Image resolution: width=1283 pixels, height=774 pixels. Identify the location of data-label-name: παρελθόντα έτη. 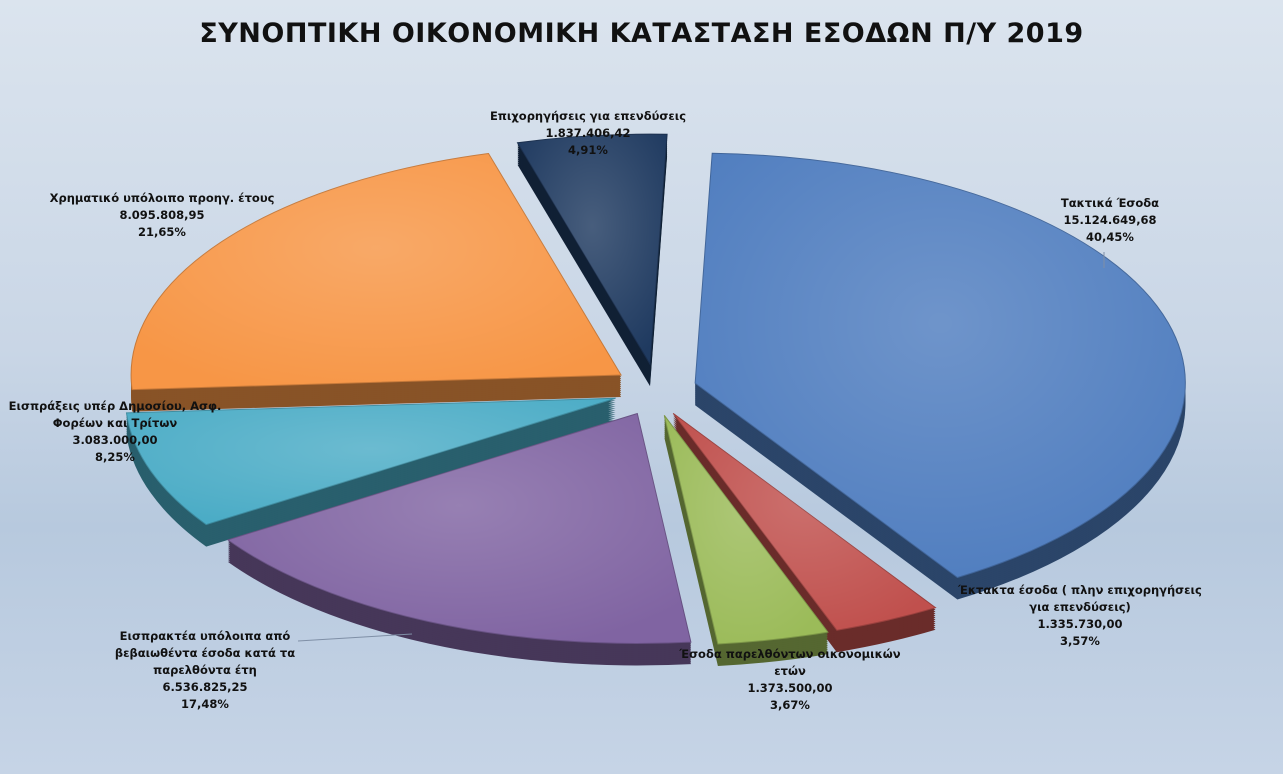
(205, 670).